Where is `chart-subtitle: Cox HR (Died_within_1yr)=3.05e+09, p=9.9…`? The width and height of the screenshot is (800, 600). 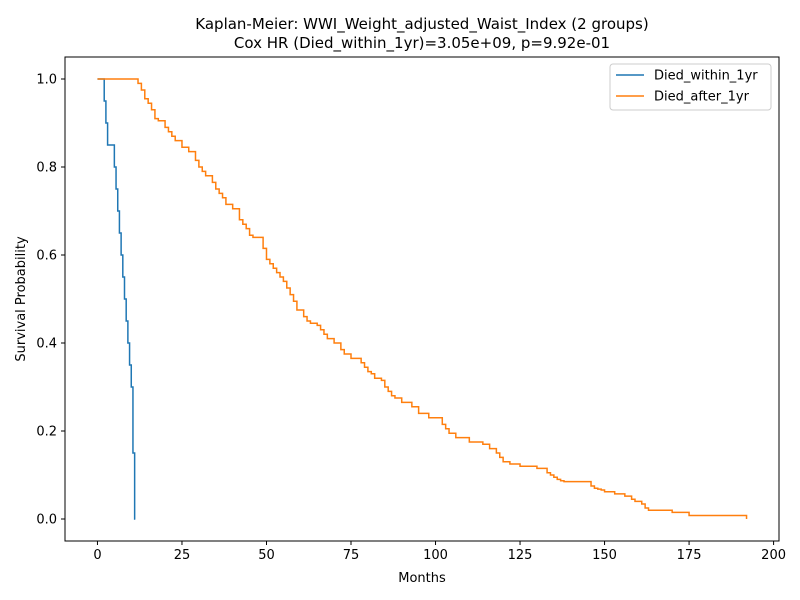
chart-subtitle: Cox HR (Died_within_1yr)=3.05e+09, p=9.9… is located at coordinates (422, 43).